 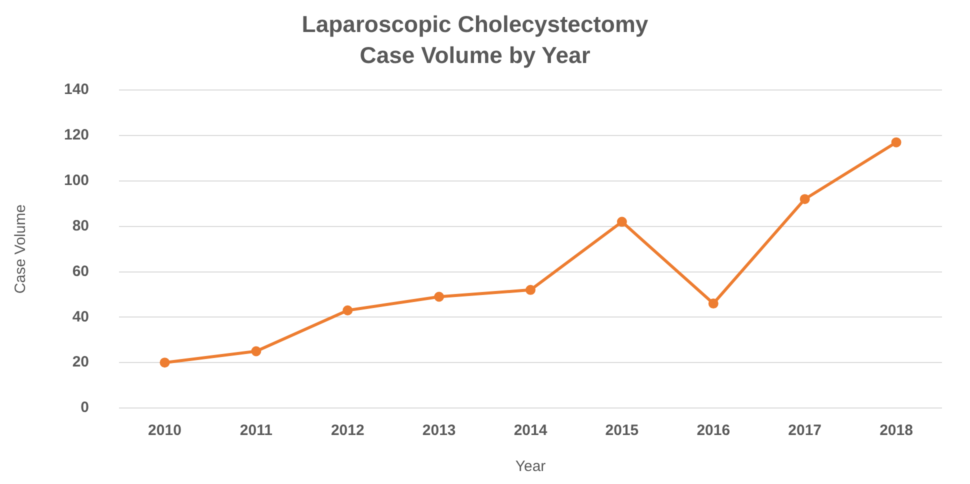 What do you see at coordinates (77, 181) in the screenshot?
I see `y-tick-label: 100` at bounding box center [77, 181].